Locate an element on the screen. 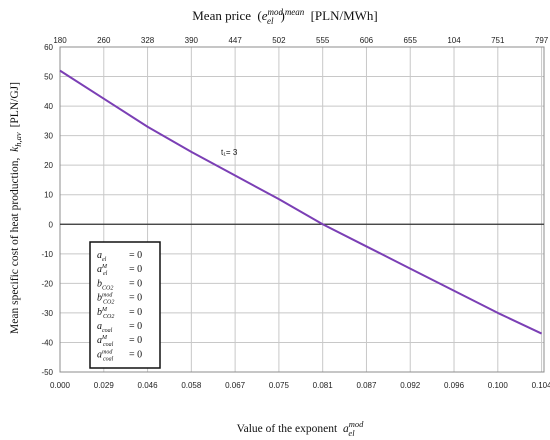  y-tick-label: -20 is located at coordinates (47, 283).